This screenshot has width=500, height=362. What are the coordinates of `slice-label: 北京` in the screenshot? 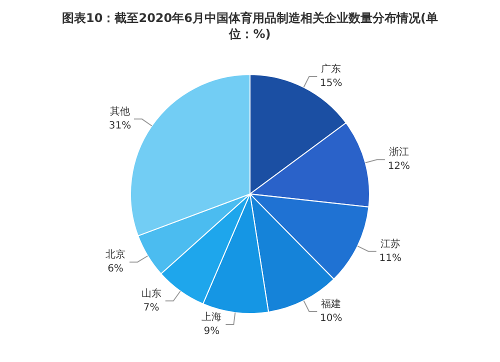 It's located at (116, 254).